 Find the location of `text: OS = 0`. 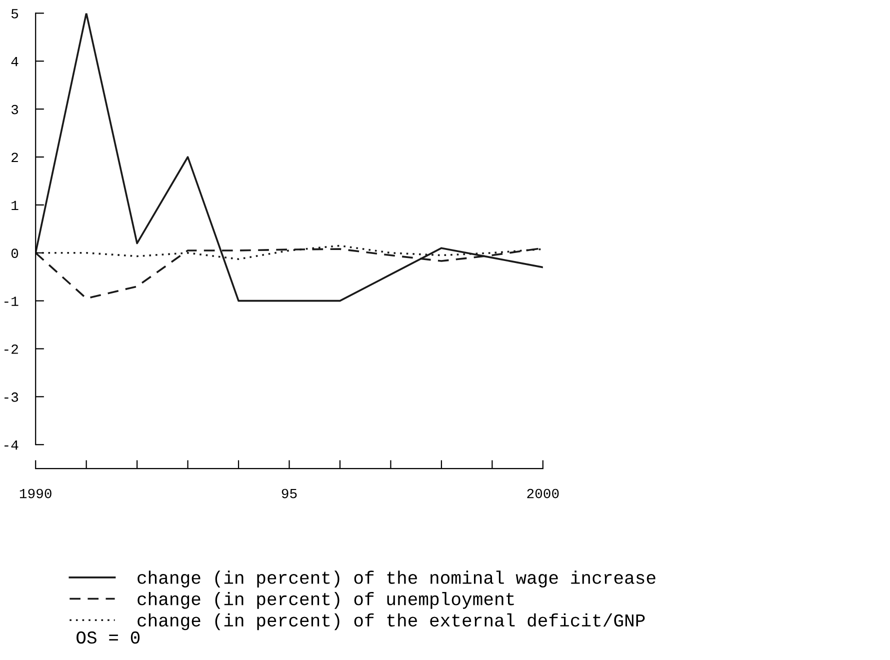

text: OS = 0 is located at coordinates (108, 637).